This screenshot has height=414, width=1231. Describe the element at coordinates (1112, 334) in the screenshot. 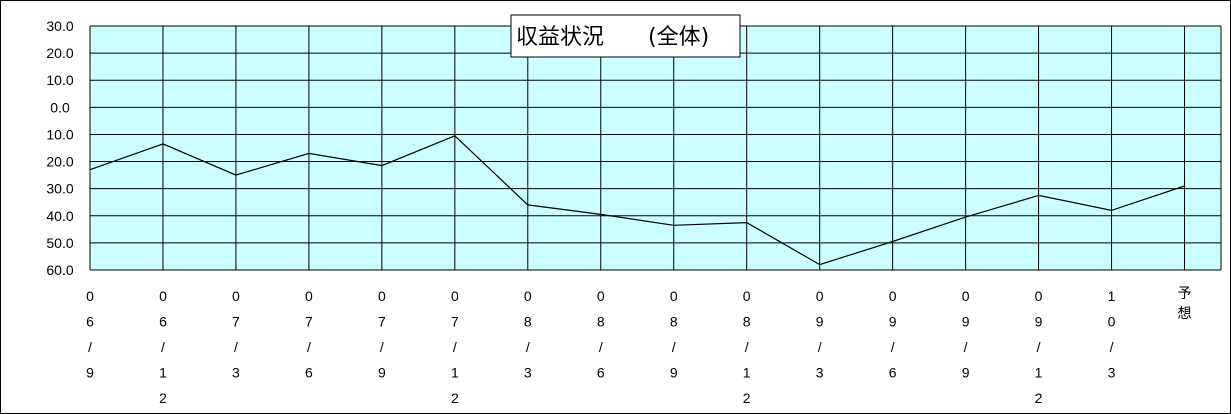

I see `x-tick-label: 1 0 / 3` at that location.